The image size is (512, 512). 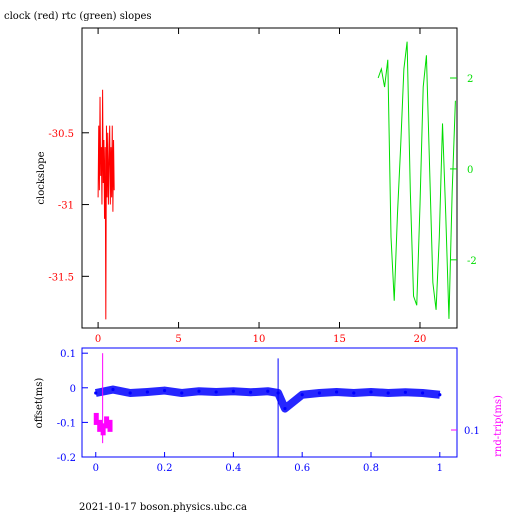 What do you see at coordinates (416, 180) in the screenshot?
I see `rtc-slope-line` at bounding box center [416, 180].